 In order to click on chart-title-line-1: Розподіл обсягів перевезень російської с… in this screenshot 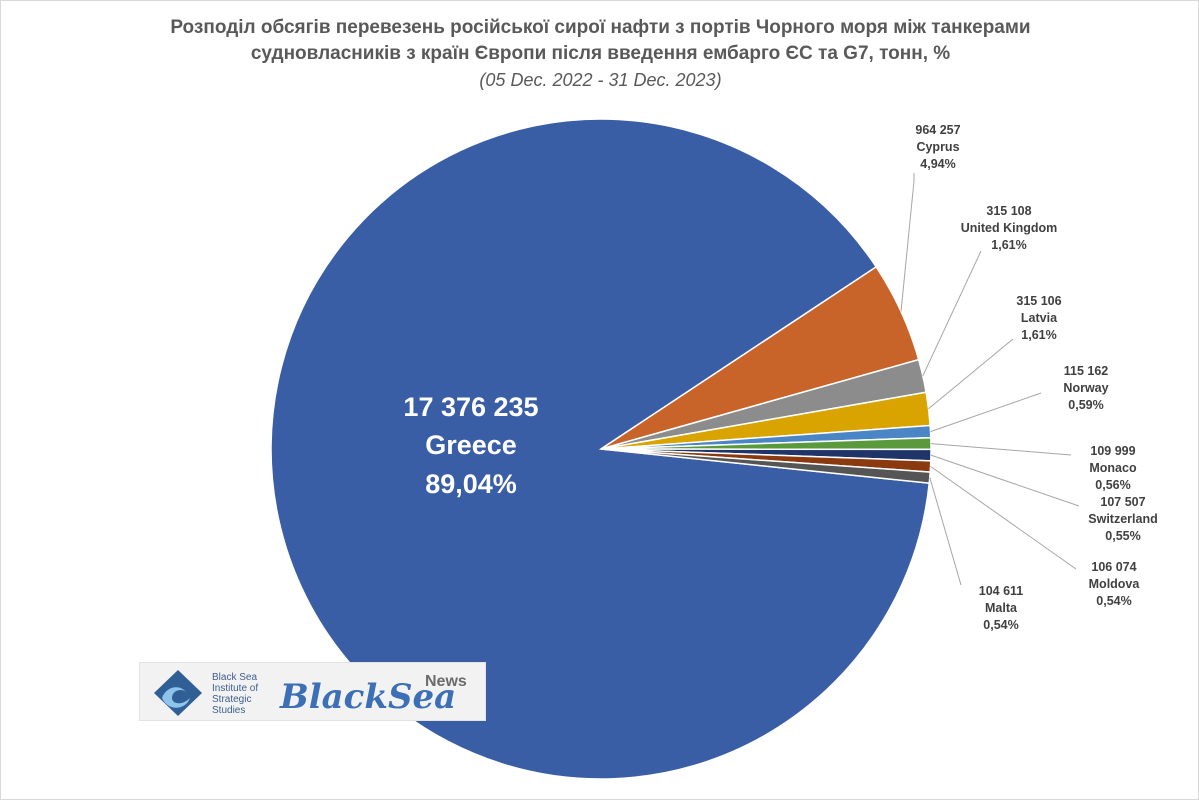, I will do `click(600, 27)`.